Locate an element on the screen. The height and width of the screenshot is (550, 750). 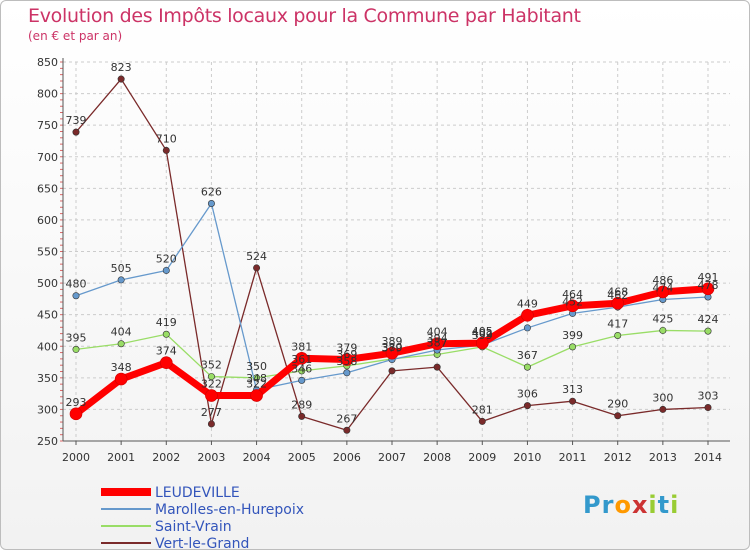
proxiti-logo: Proxiti is located at coordinates (631, 505).